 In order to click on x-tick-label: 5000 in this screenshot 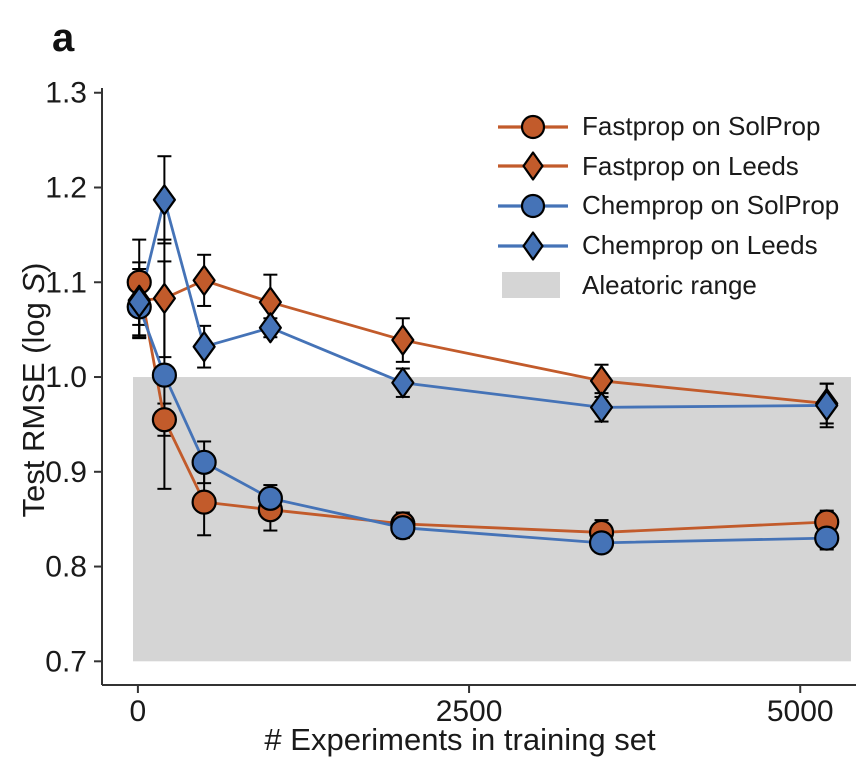, I will do `click(800, 711)`.